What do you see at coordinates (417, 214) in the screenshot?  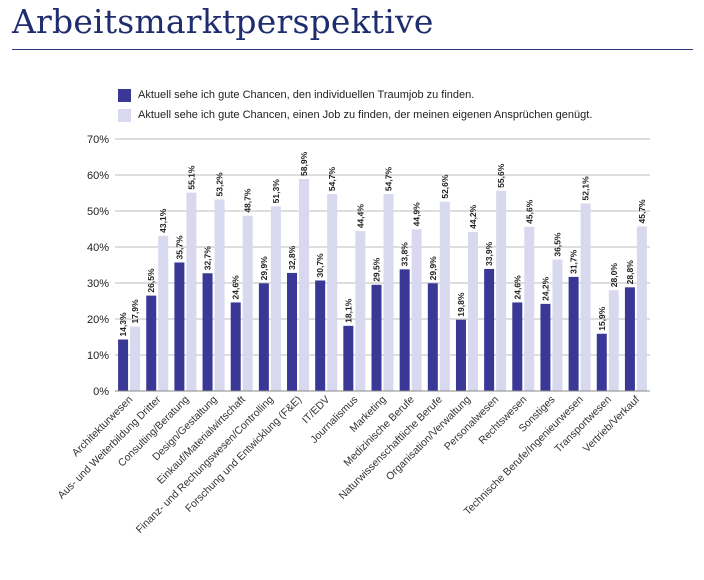 I see `data-label-series-2: 44,9%` at bounding box center [417, 214].